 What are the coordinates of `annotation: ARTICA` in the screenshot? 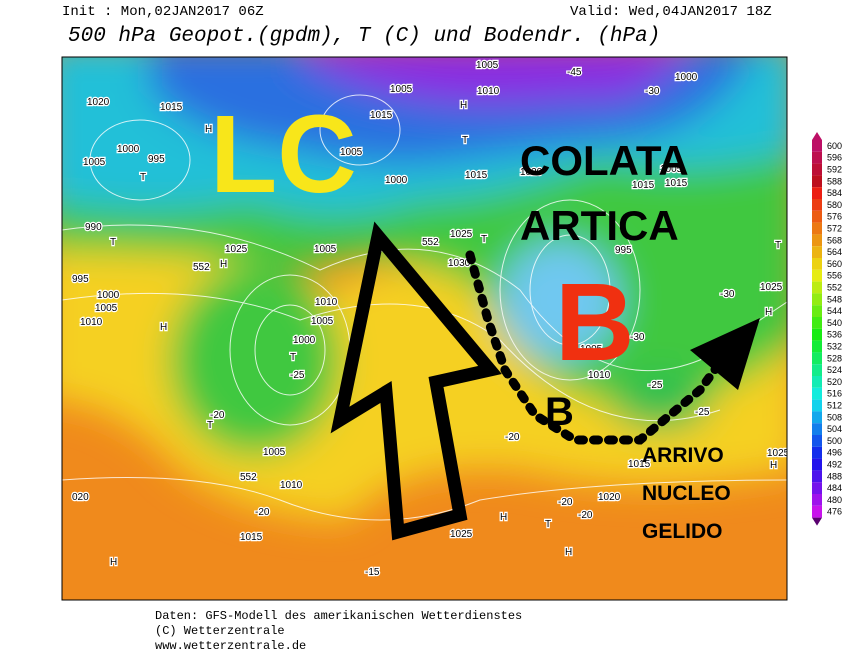 It's located at (599, 225).